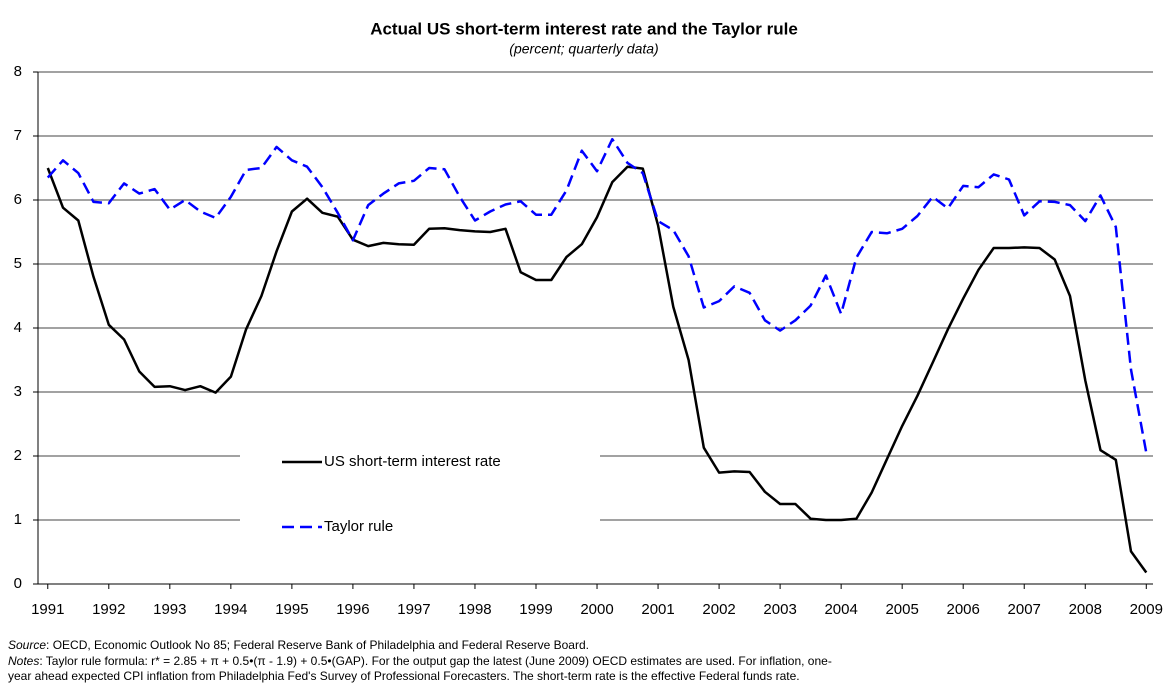 This screenshot has width=1169, height=698. I want to click on x-tick-label: 2004, so click(840, 609).